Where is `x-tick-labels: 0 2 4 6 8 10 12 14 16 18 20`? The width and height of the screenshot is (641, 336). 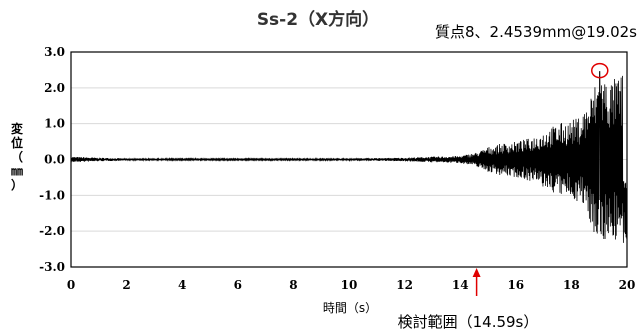
x-tick-labels: 0 2 4 6 8 10 12 14 16 18 20 is located at coordinates (351, 285).